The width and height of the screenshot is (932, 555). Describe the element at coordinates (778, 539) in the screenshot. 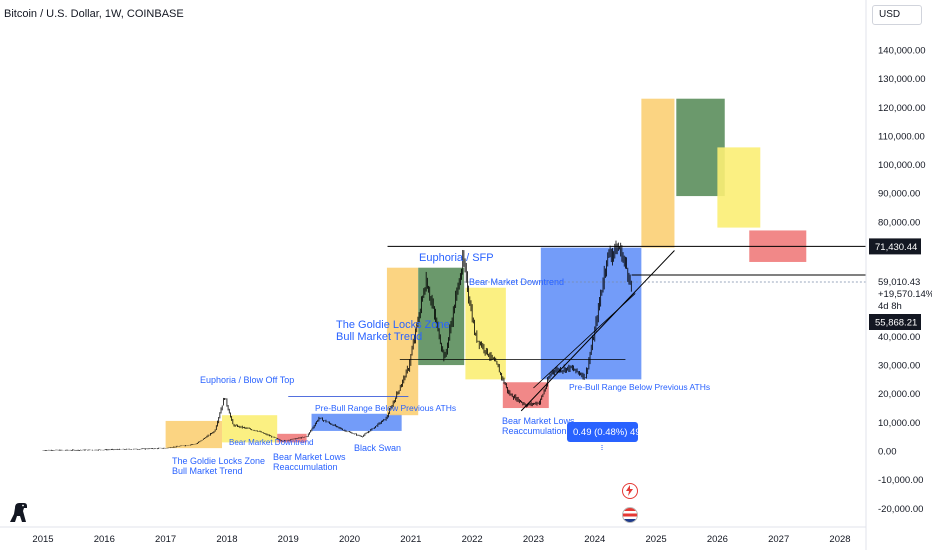

I see `year-tick-label: 2027` at that location.